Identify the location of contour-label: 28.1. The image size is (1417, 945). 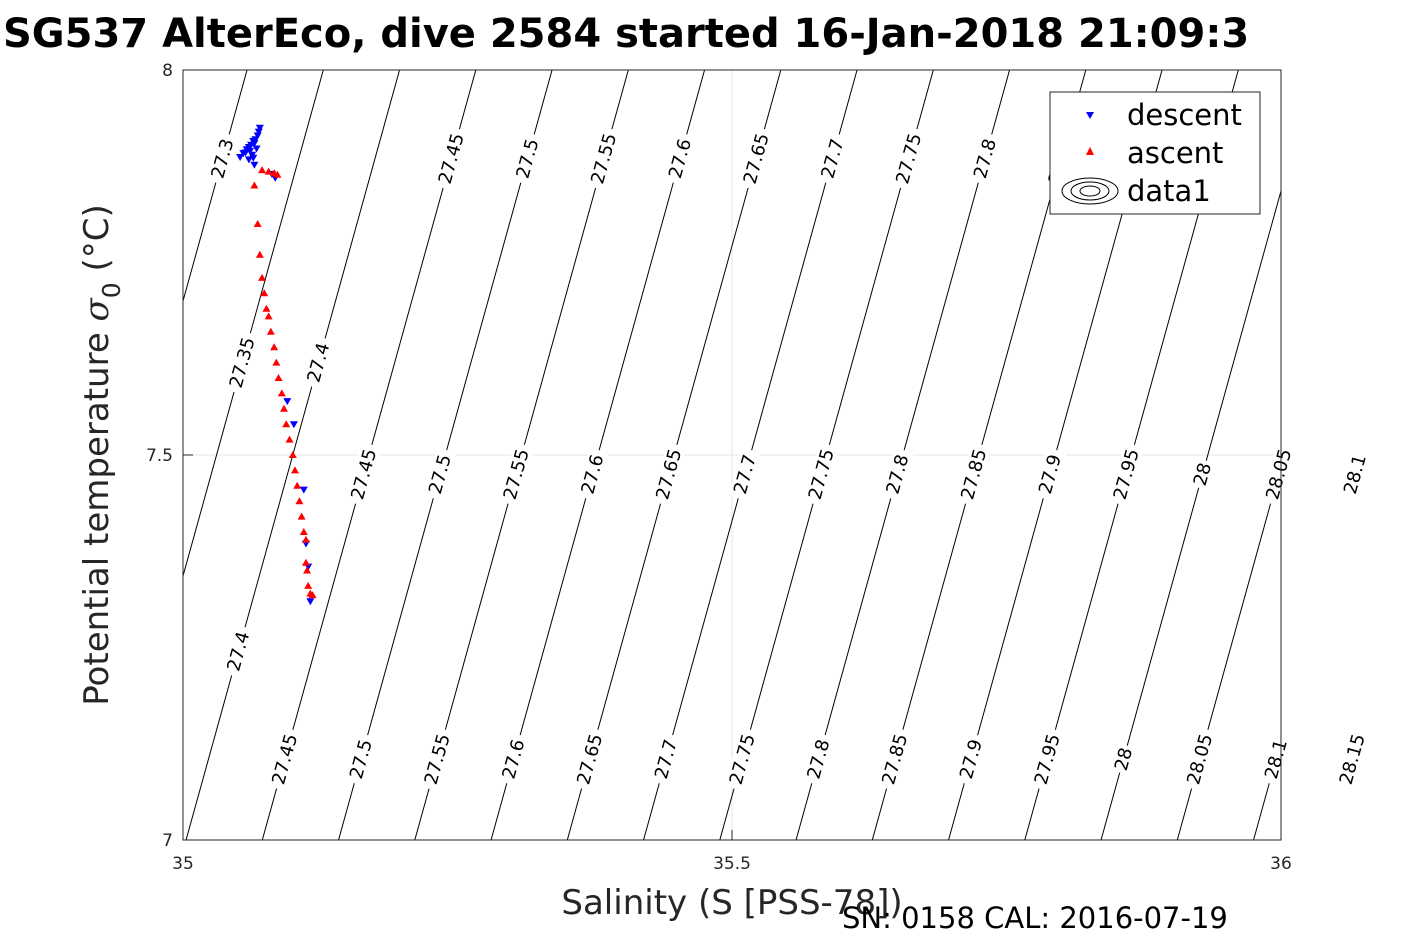
(1355, 474).